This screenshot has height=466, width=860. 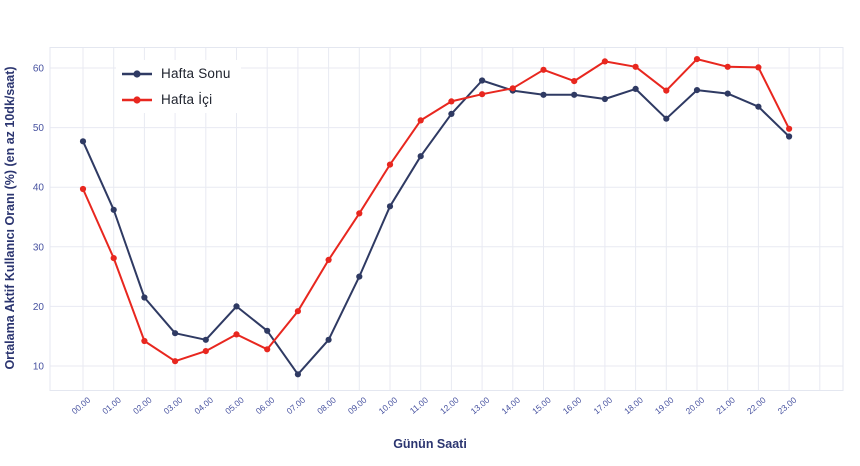 I want to click on x-tick-07.00: 07.00, so click(x=295, y=406).